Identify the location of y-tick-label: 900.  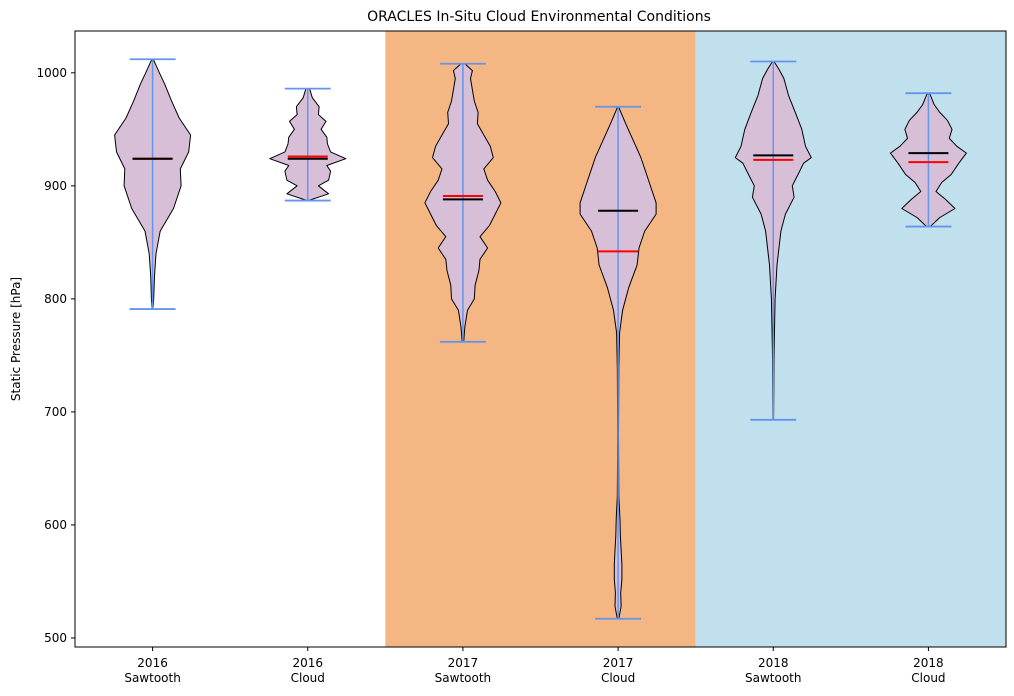
(55, 186).